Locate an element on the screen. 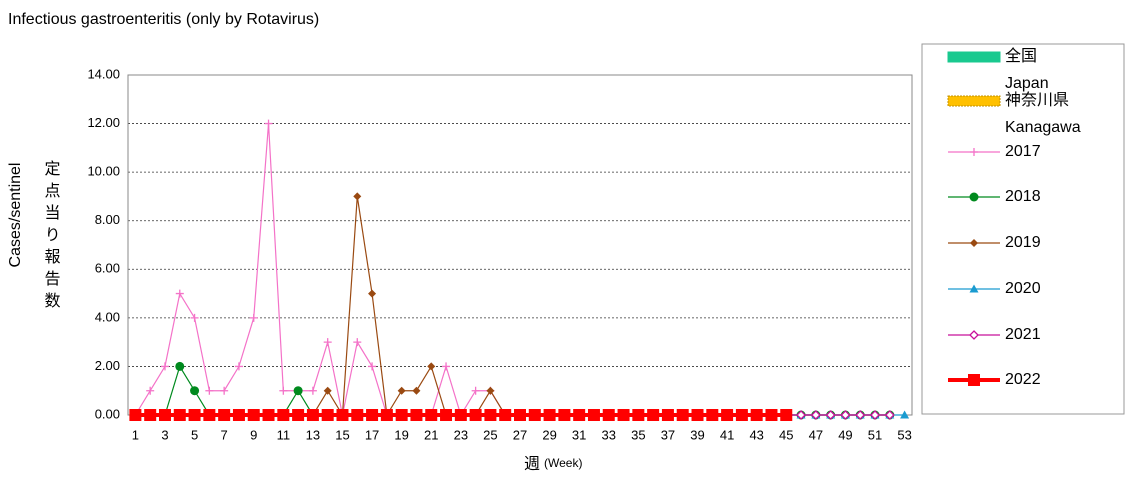 The width and height of the screenshot is (1125, 477). x-tick-label: 3 is located at coordinates (164, 434).